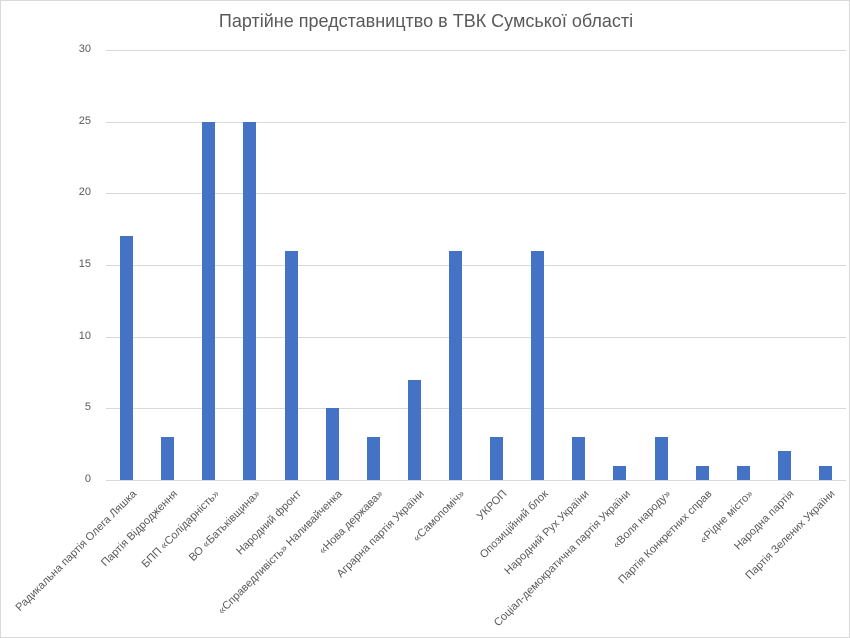 The width and height of the screenshot is (850, 638). What do you see at coordinates (84, 335) in the screenshot?
I see `y-tick-label: 10` at bounding box center [84, 335].